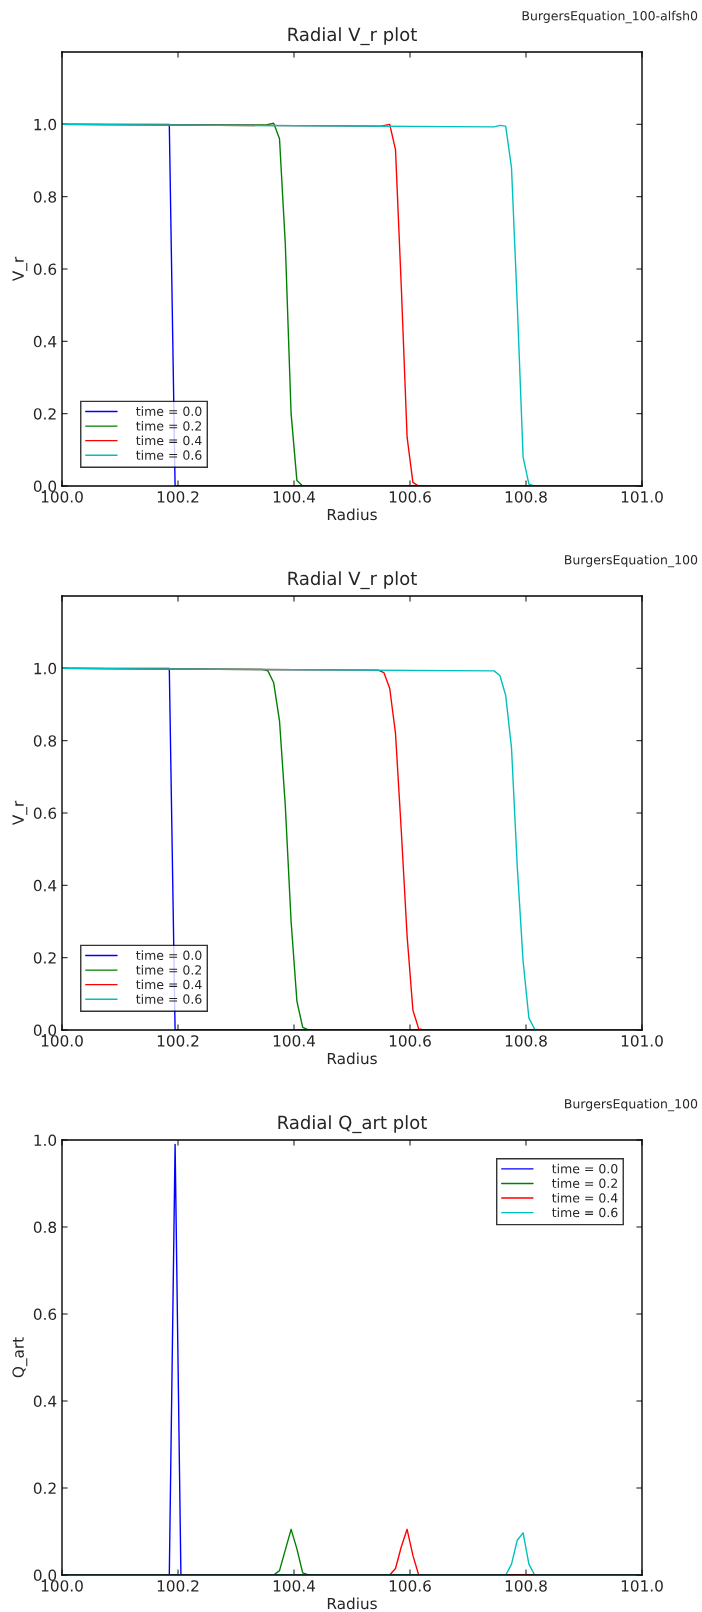 The width and height of the screenshot is (702, 1612). I want to click on chart-title: Radial Q_art plot, so click(352, 1124).